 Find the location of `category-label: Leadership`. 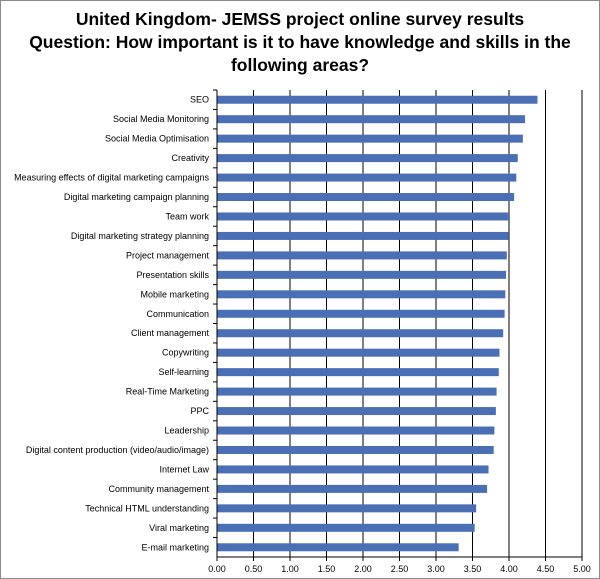

category-label: Leadership is located at coordinates (186, 431).